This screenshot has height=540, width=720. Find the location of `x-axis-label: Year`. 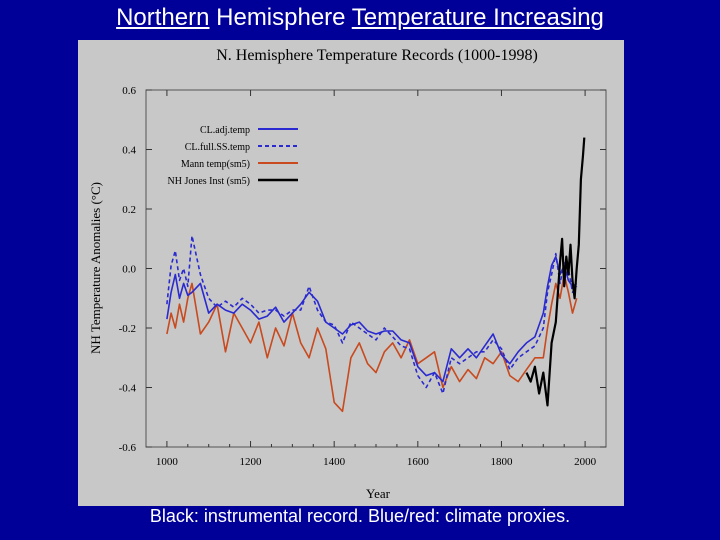

x-axis-label: Year is located at coordinates (378, 493).